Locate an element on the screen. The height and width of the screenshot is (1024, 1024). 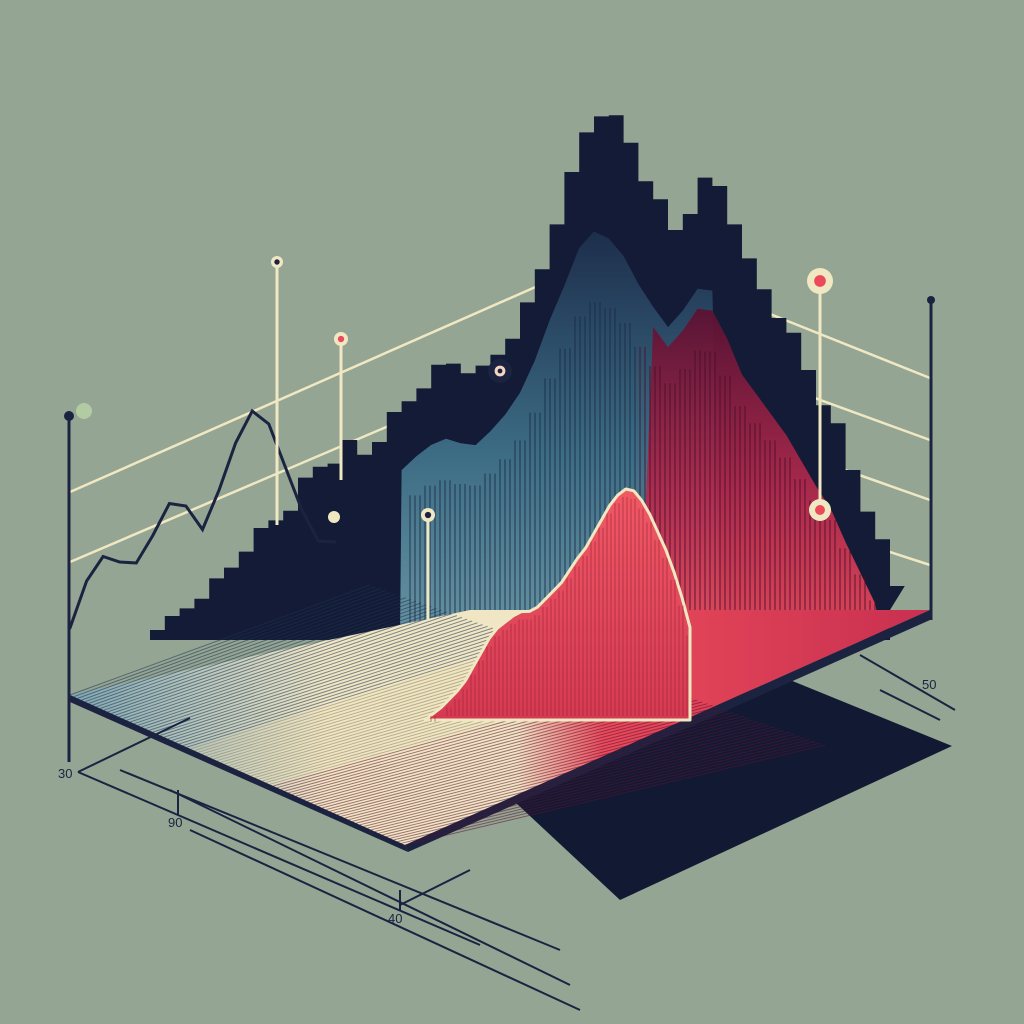
marker-5-dot is located at coordinates (820, 281).